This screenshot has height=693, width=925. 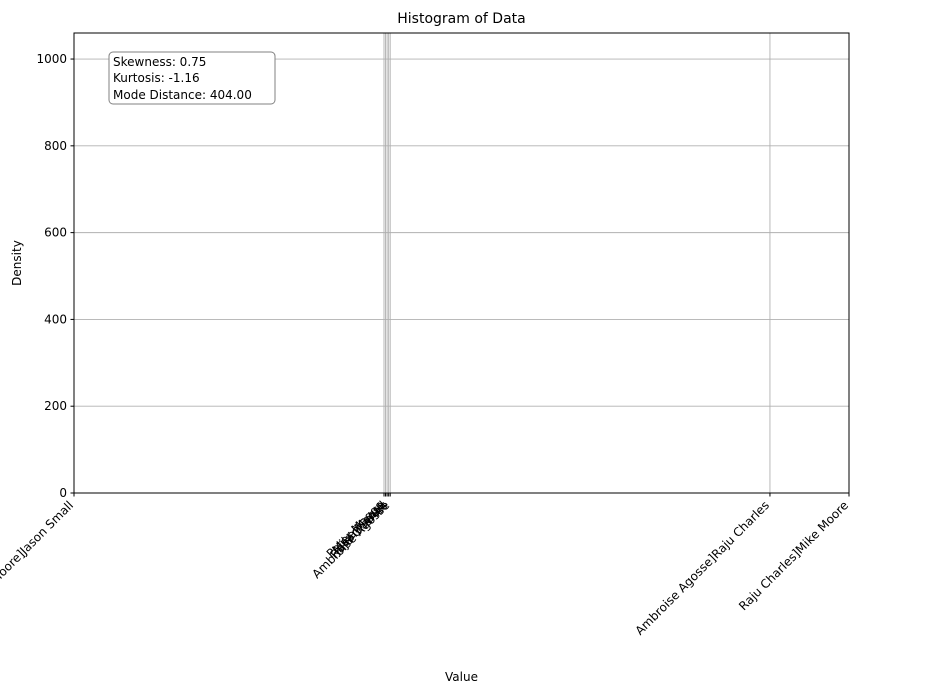 I want to click on y-tick-label: 200, so click(x=55, y=406).